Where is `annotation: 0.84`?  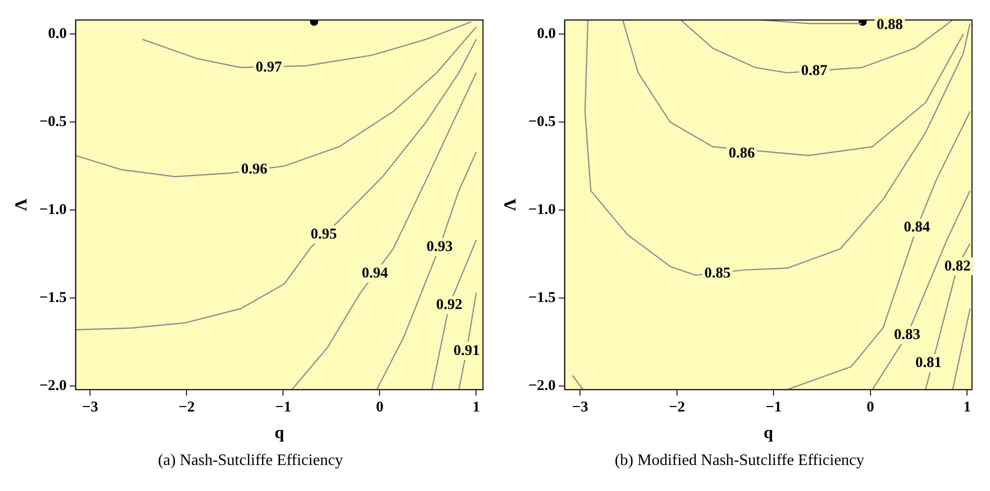 annotation: 0.84 is located at coordinates (917, 228).